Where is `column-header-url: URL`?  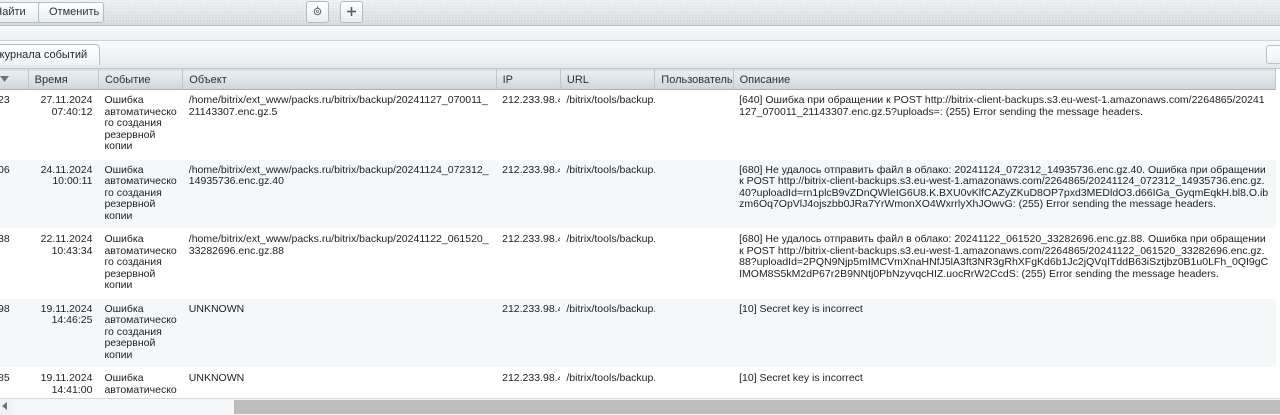
column-header-url: URL is located at coordinates (608, 79).